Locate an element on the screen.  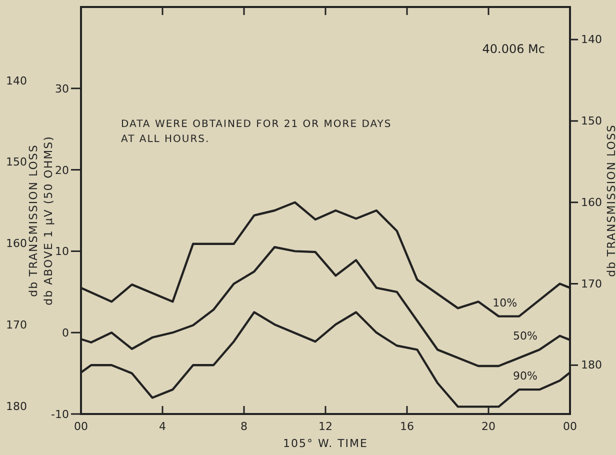
y2-tick-label: 170 is located at coordinates (591, 283).